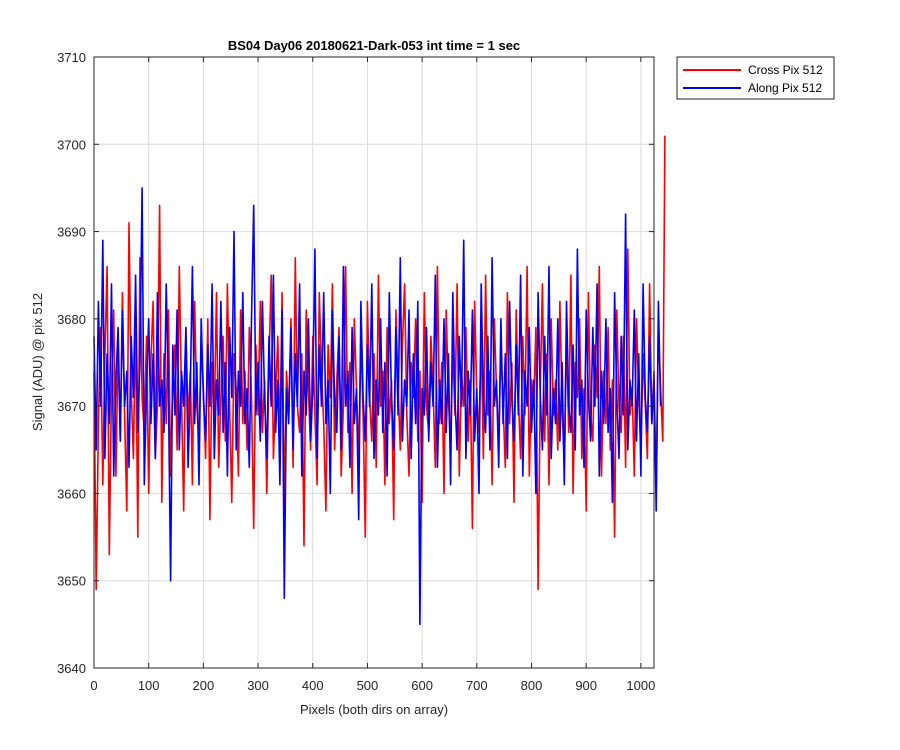 This screenshot has width=900, height=750. What do you see at coordinates (204, 685) in the screenshot?
I see `x-tick-label: 200` at bounding box center [204, 685].